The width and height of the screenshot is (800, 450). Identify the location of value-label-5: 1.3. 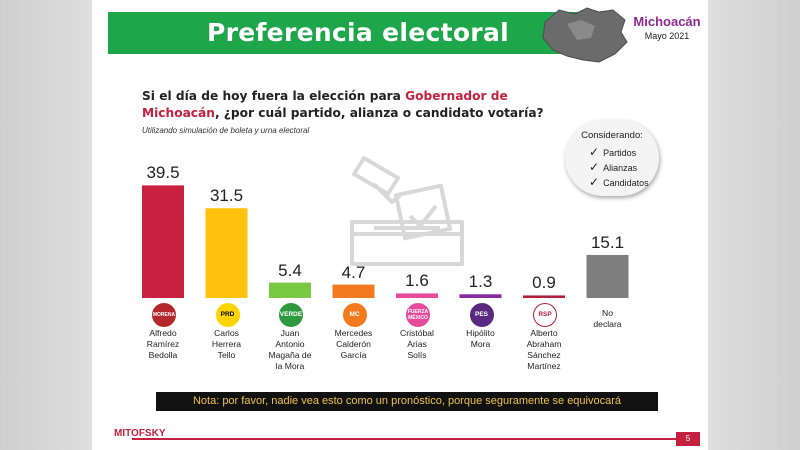
(480, 282).